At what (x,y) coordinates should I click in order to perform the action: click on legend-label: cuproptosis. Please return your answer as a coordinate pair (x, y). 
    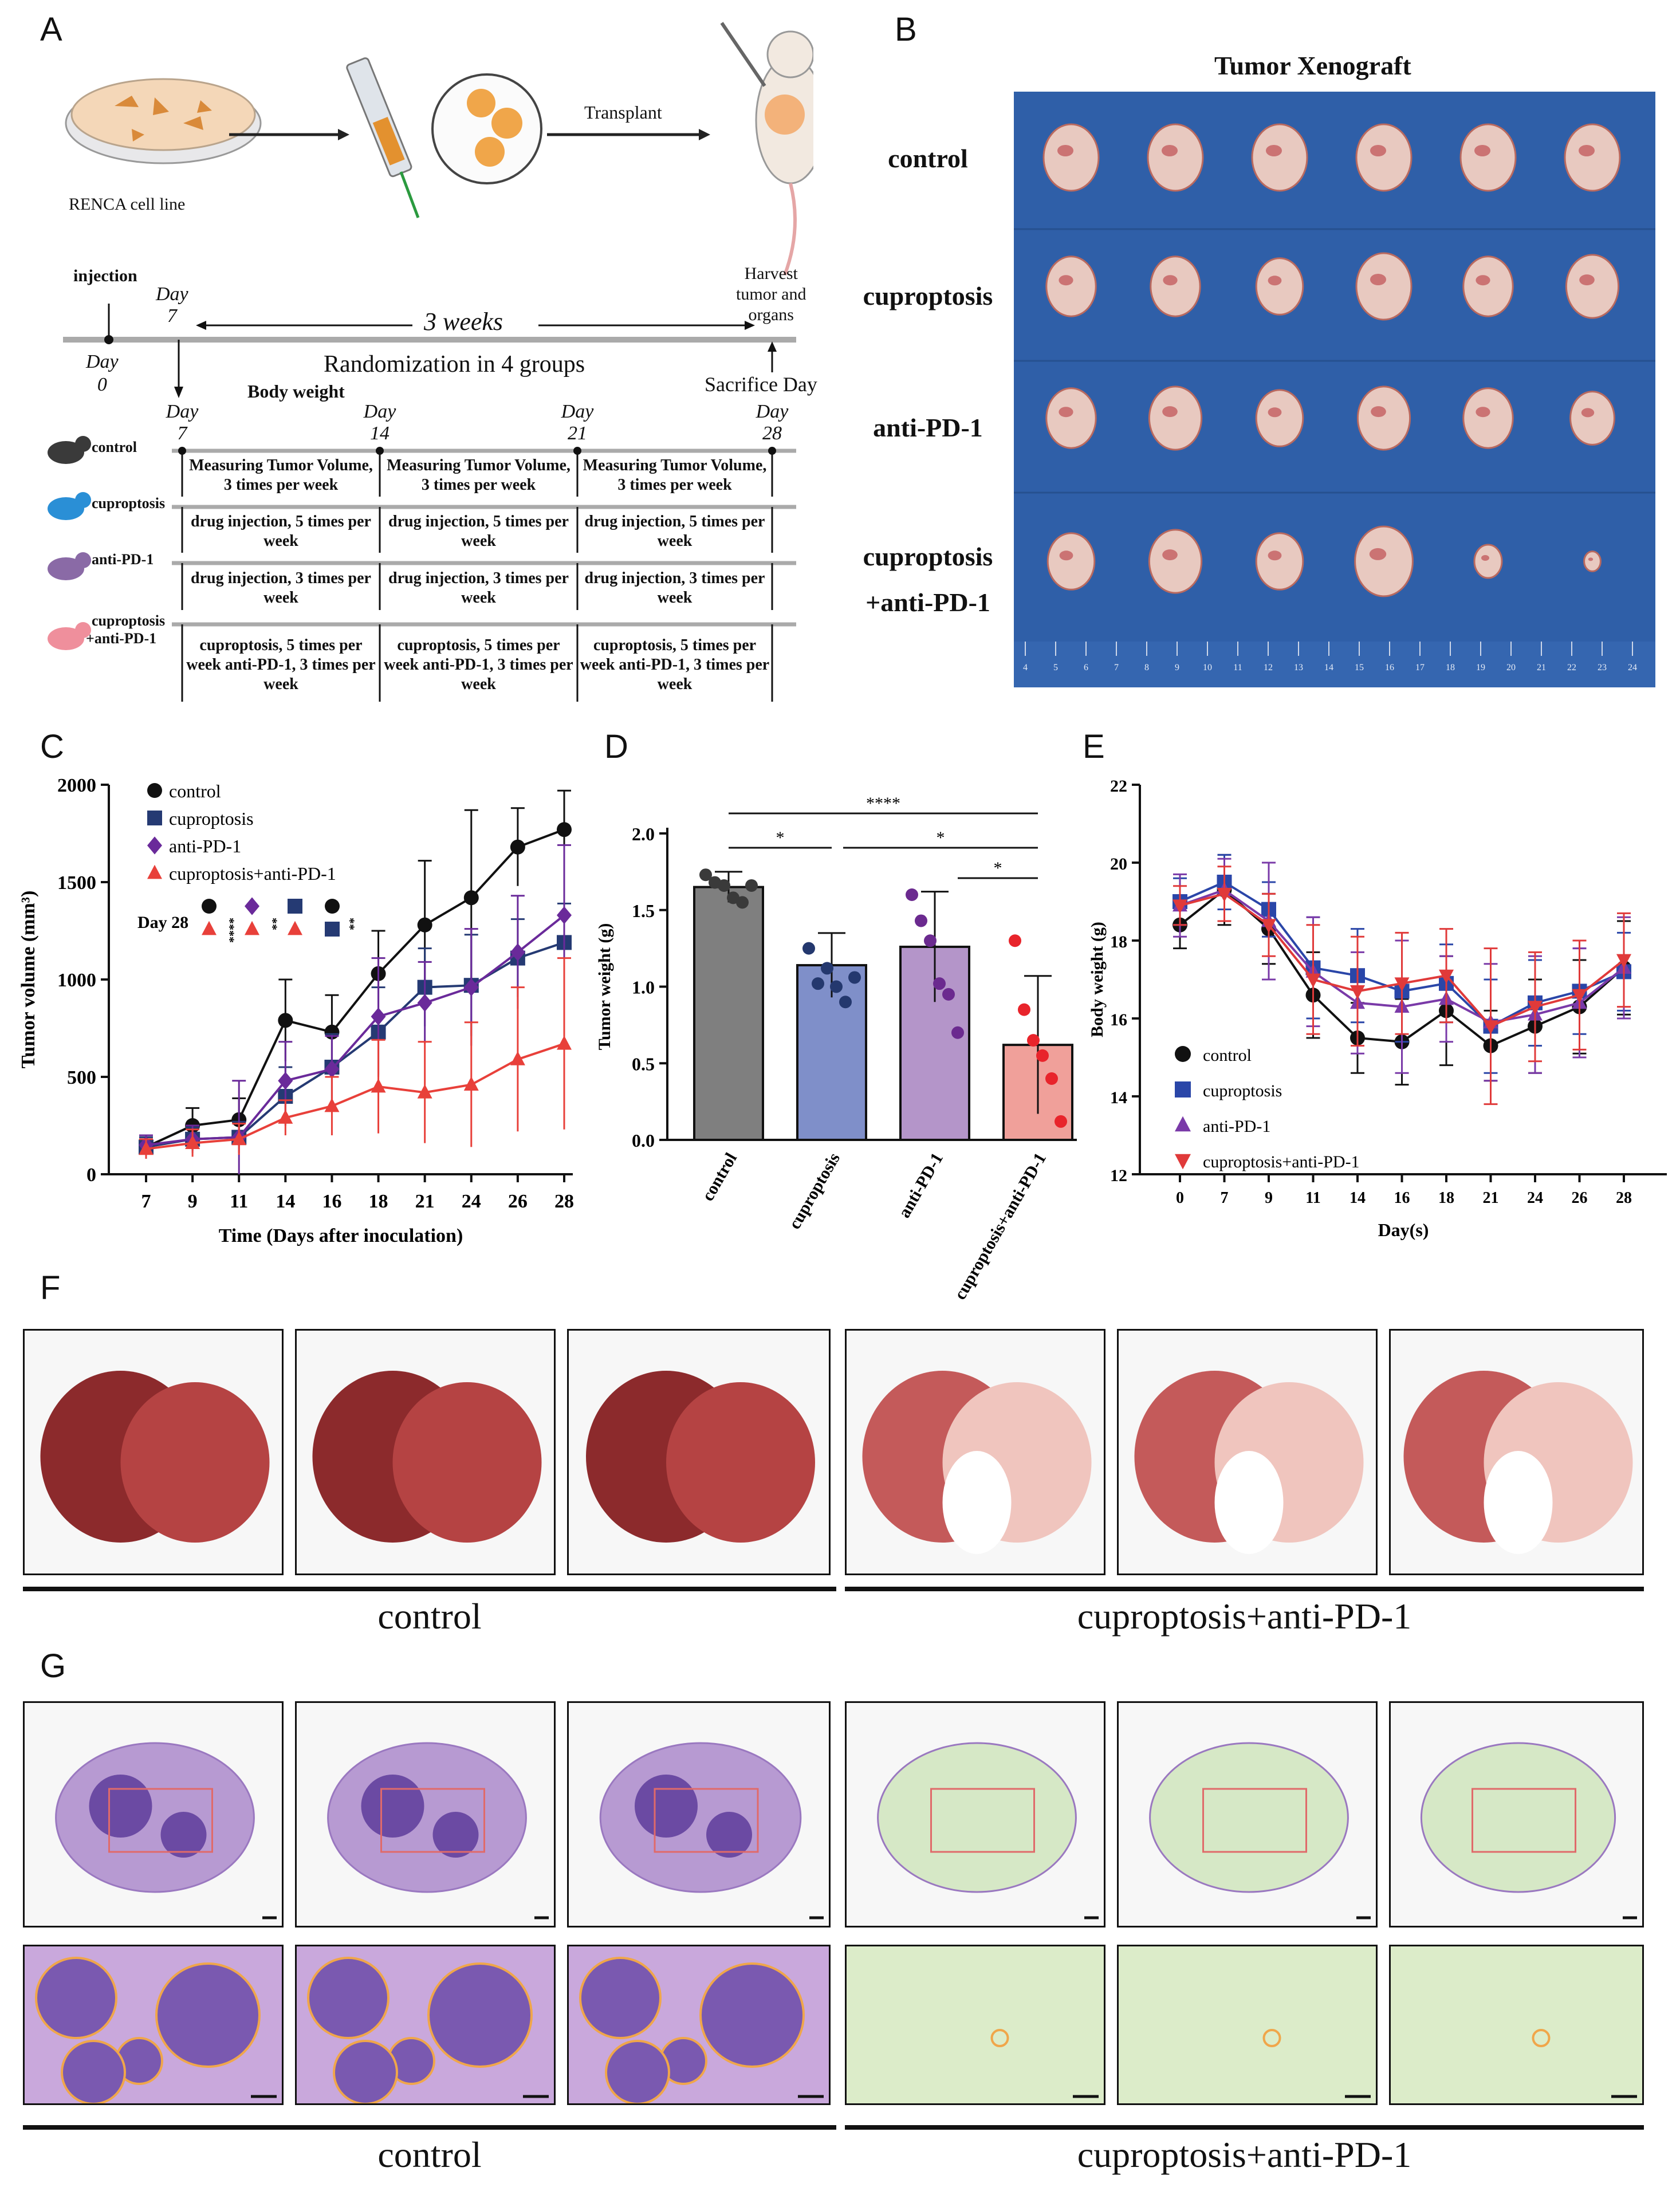
    Looking at the image, I should click on (211, 818).